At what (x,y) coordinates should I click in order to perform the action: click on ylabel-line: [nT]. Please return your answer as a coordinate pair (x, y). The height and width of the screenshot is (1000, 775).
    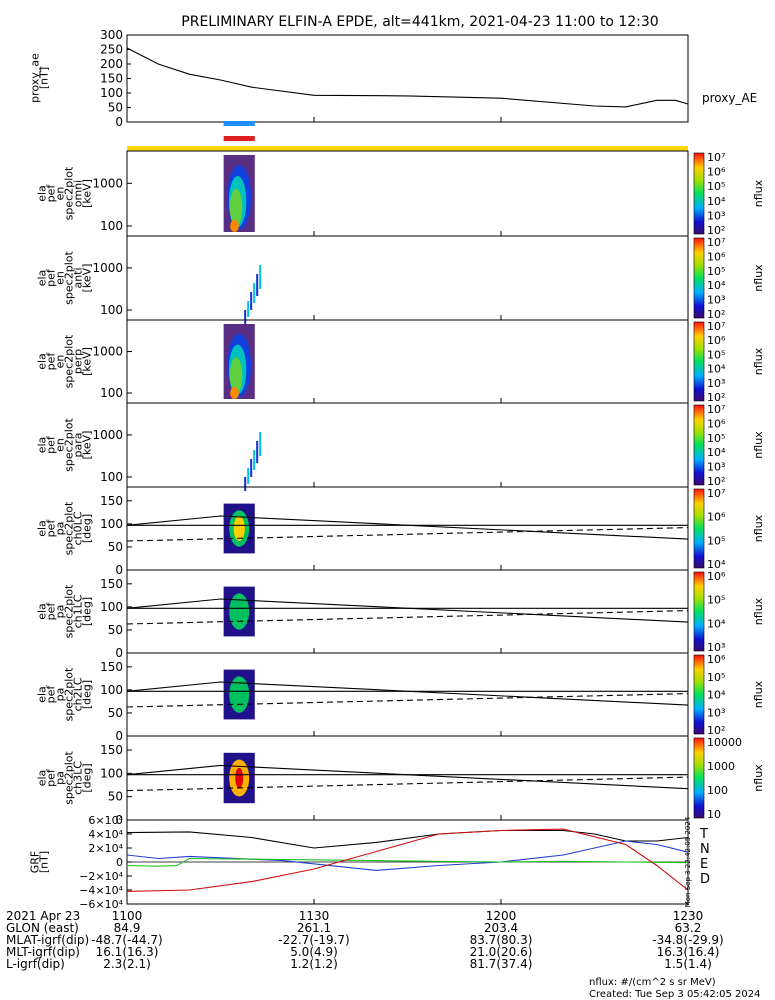
    Looking at the image, I should click on (44, 78).